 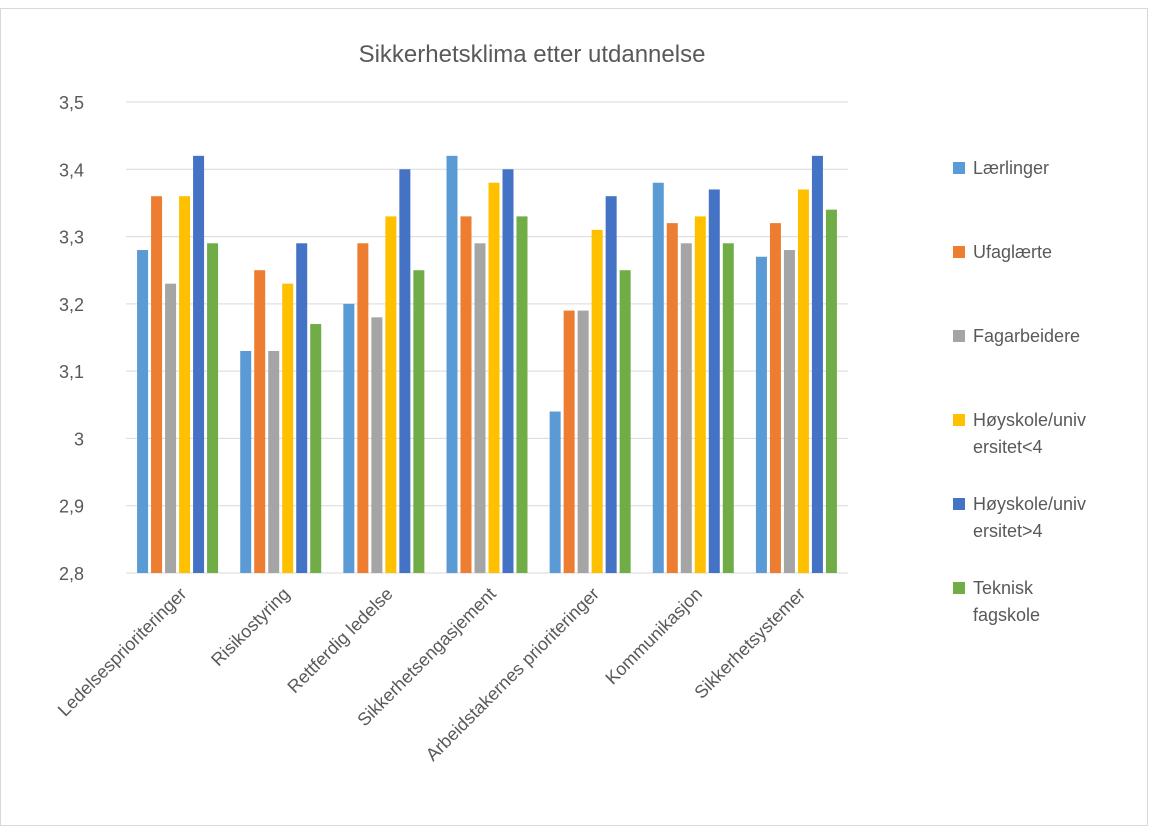 I want to click on legend-item: Fagarbeidere, so click(x=1016, y=336).